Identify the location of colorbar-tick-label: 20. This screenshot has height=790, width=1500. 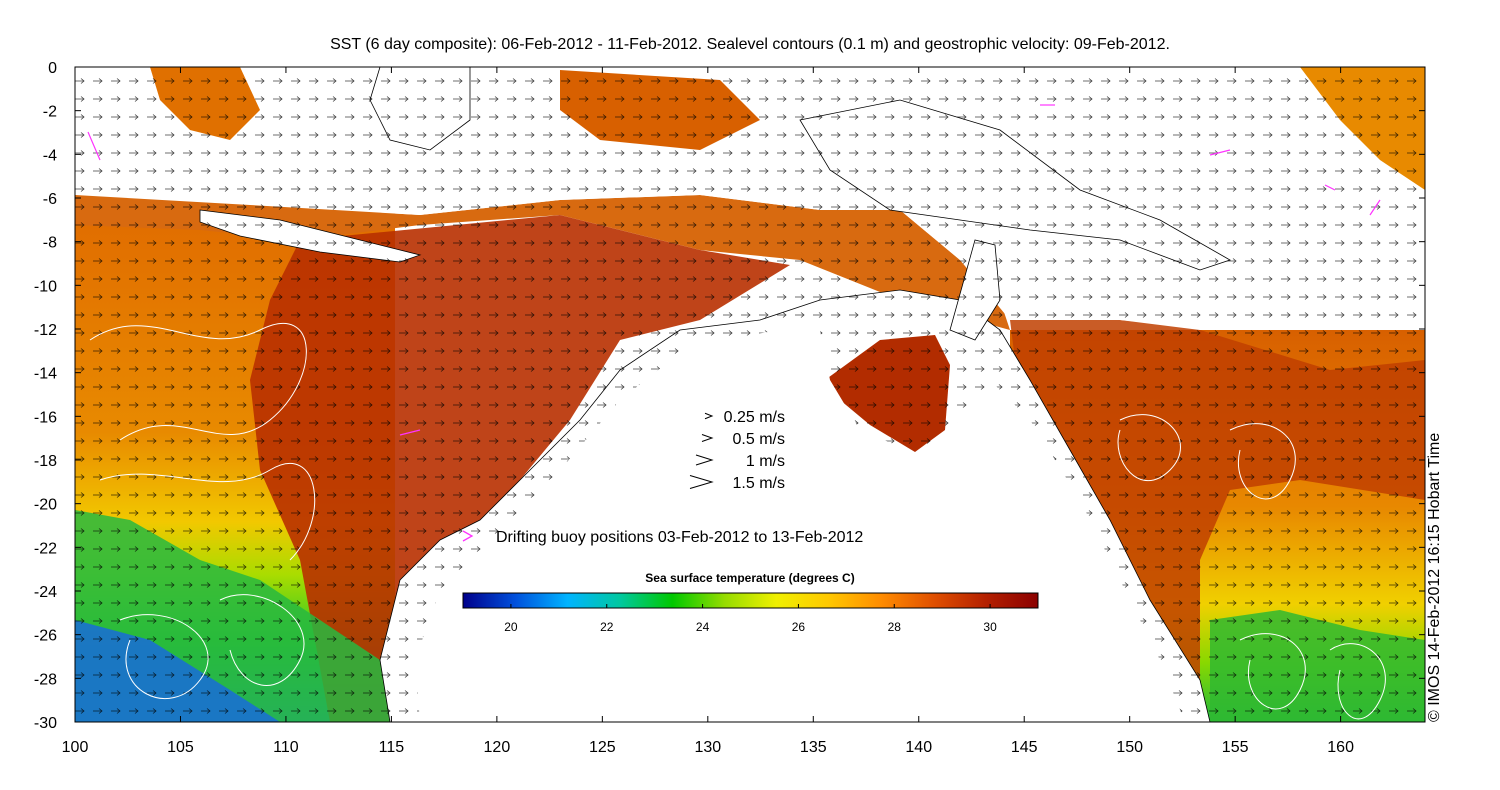
(511, 627).